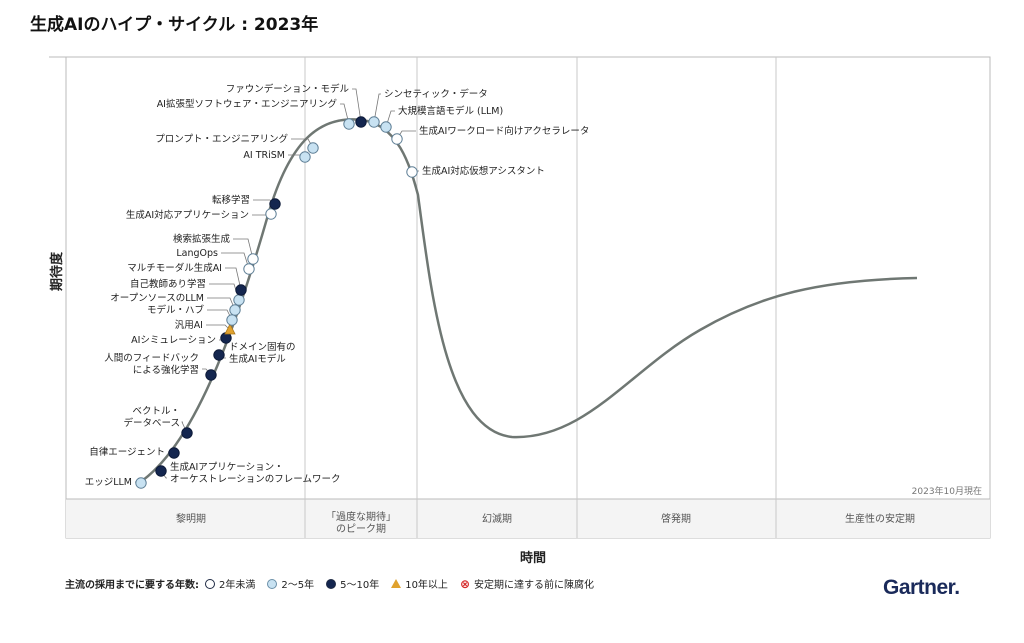  What do you see at coordinates (187, 215) in the screenshot?
I see `point-label: 生成AI対応アプリケーション` at bounding box center [187, 215].